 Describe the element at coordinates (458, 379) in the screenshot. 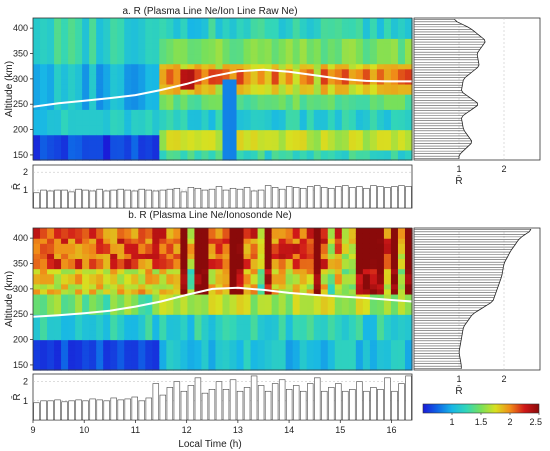

I see `side-profile-tick-label: 1` at that location.